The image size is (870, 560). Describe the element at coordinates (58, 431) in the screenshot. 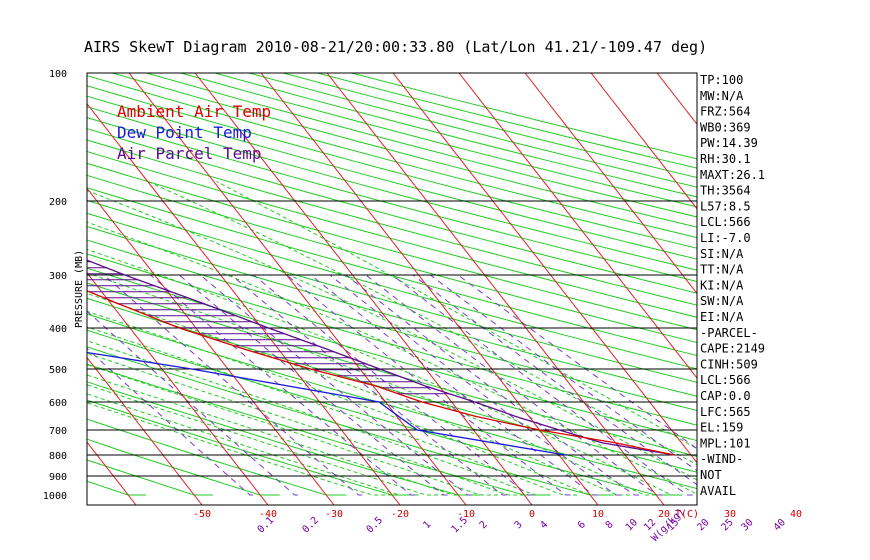

I see `pressure-tick-label: 700` at that location.